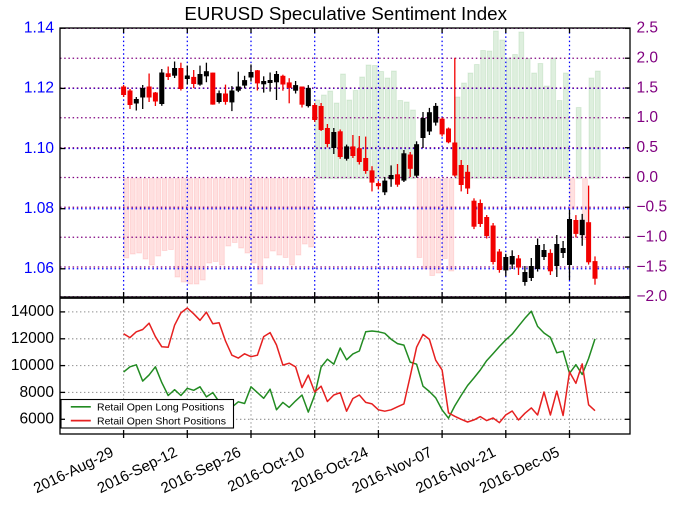 The height and width of the screenshot is (513, 680). Describe the element at coordinates (648, 147) in the screenshot. I see `svg-text: 0.5` at that location.